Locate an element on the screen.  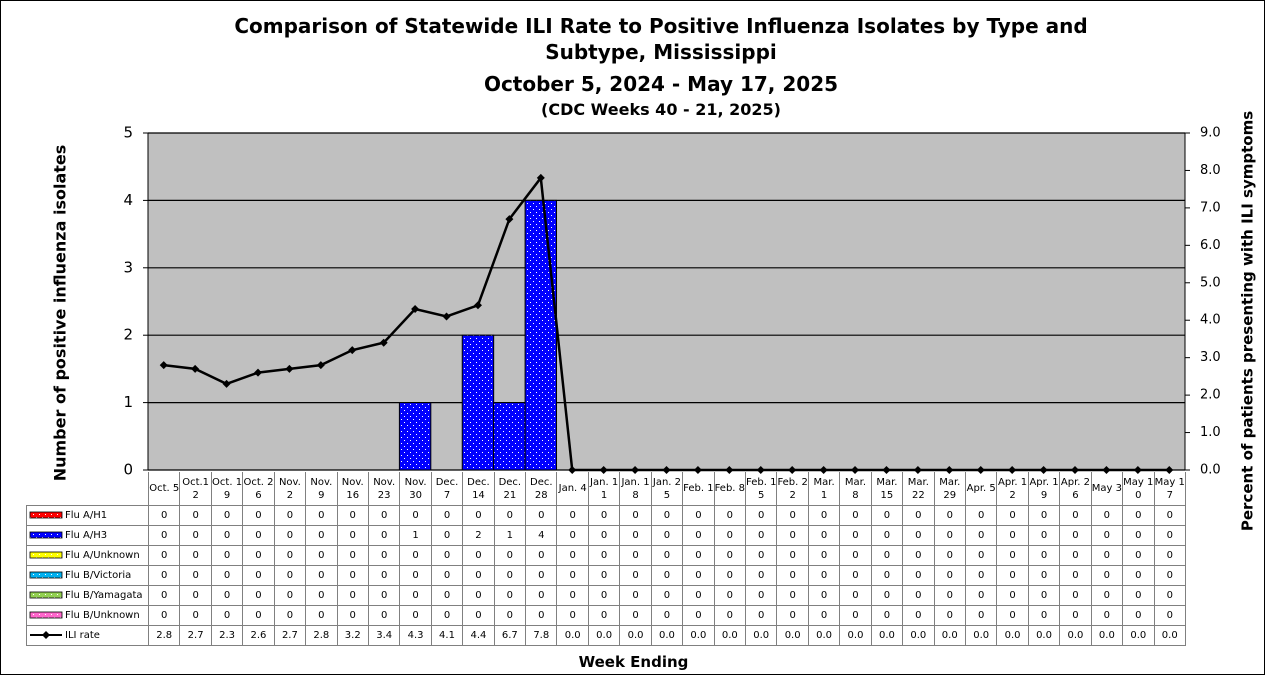
x-tick-label: Jan. 18 is located at coordinates (635, 489).